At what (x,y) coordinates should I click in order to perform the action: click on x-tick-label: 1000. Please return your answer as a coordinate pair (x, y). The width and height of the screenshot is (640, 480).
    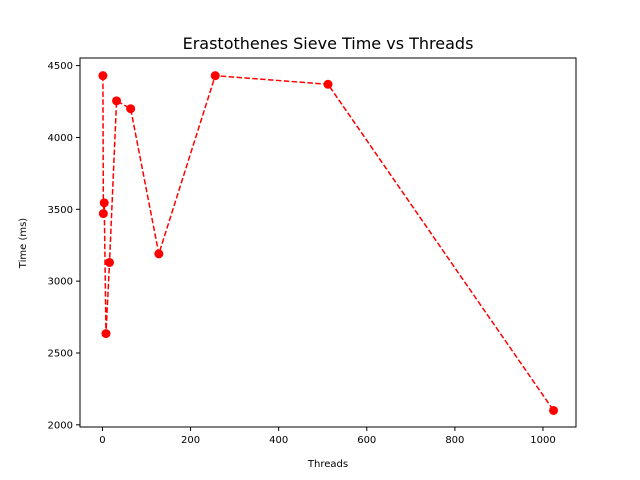
    Looking at the image, I should click on (542, 440).